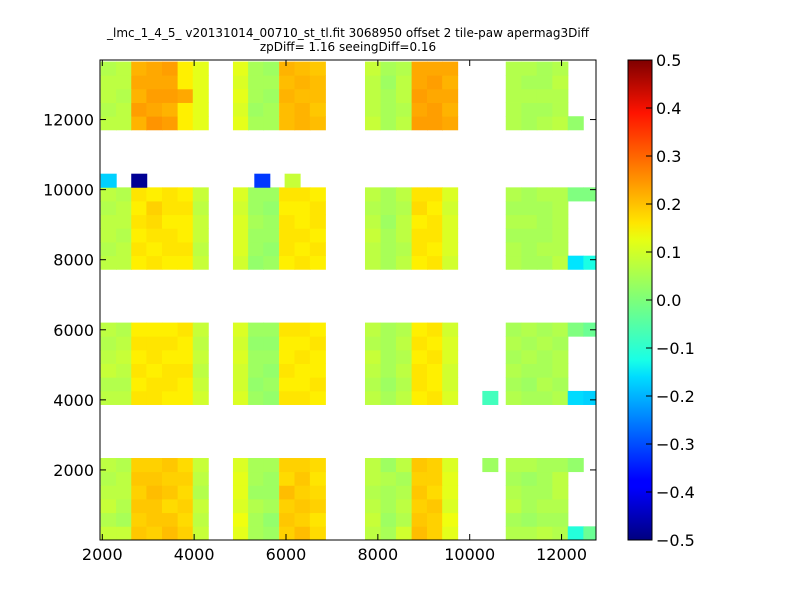 This screenshot has height=600, width=800. Describe the element at coordinates (668, 108) in the screenshot. I see `colorbar-tick-label: 0.4` at that location.